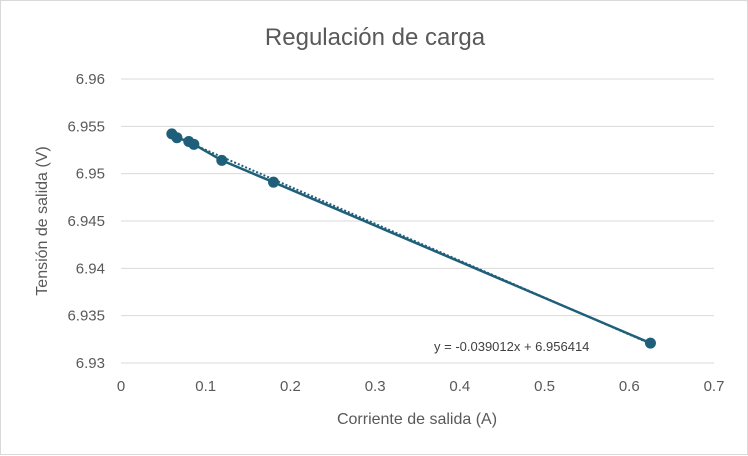 Image resolution: width=748 pixels, height=456 pixels. Describe the element at coordinates (417, 419) in the screenshot. I see `x-axis-label: Corriente de salida (A)` at that location.